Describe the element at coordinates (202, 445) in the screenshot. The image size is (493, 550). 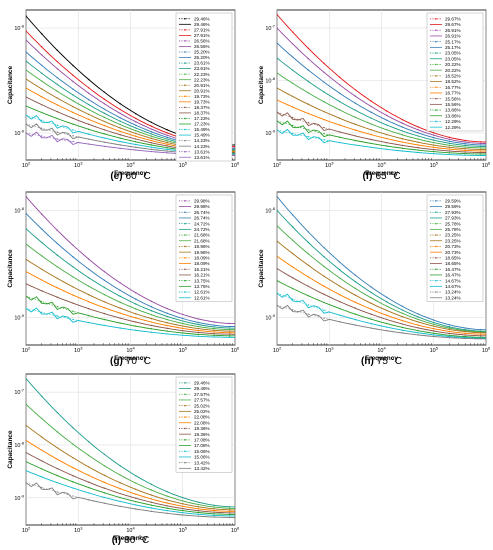
I see `legend-label: 17.08%` at that location.